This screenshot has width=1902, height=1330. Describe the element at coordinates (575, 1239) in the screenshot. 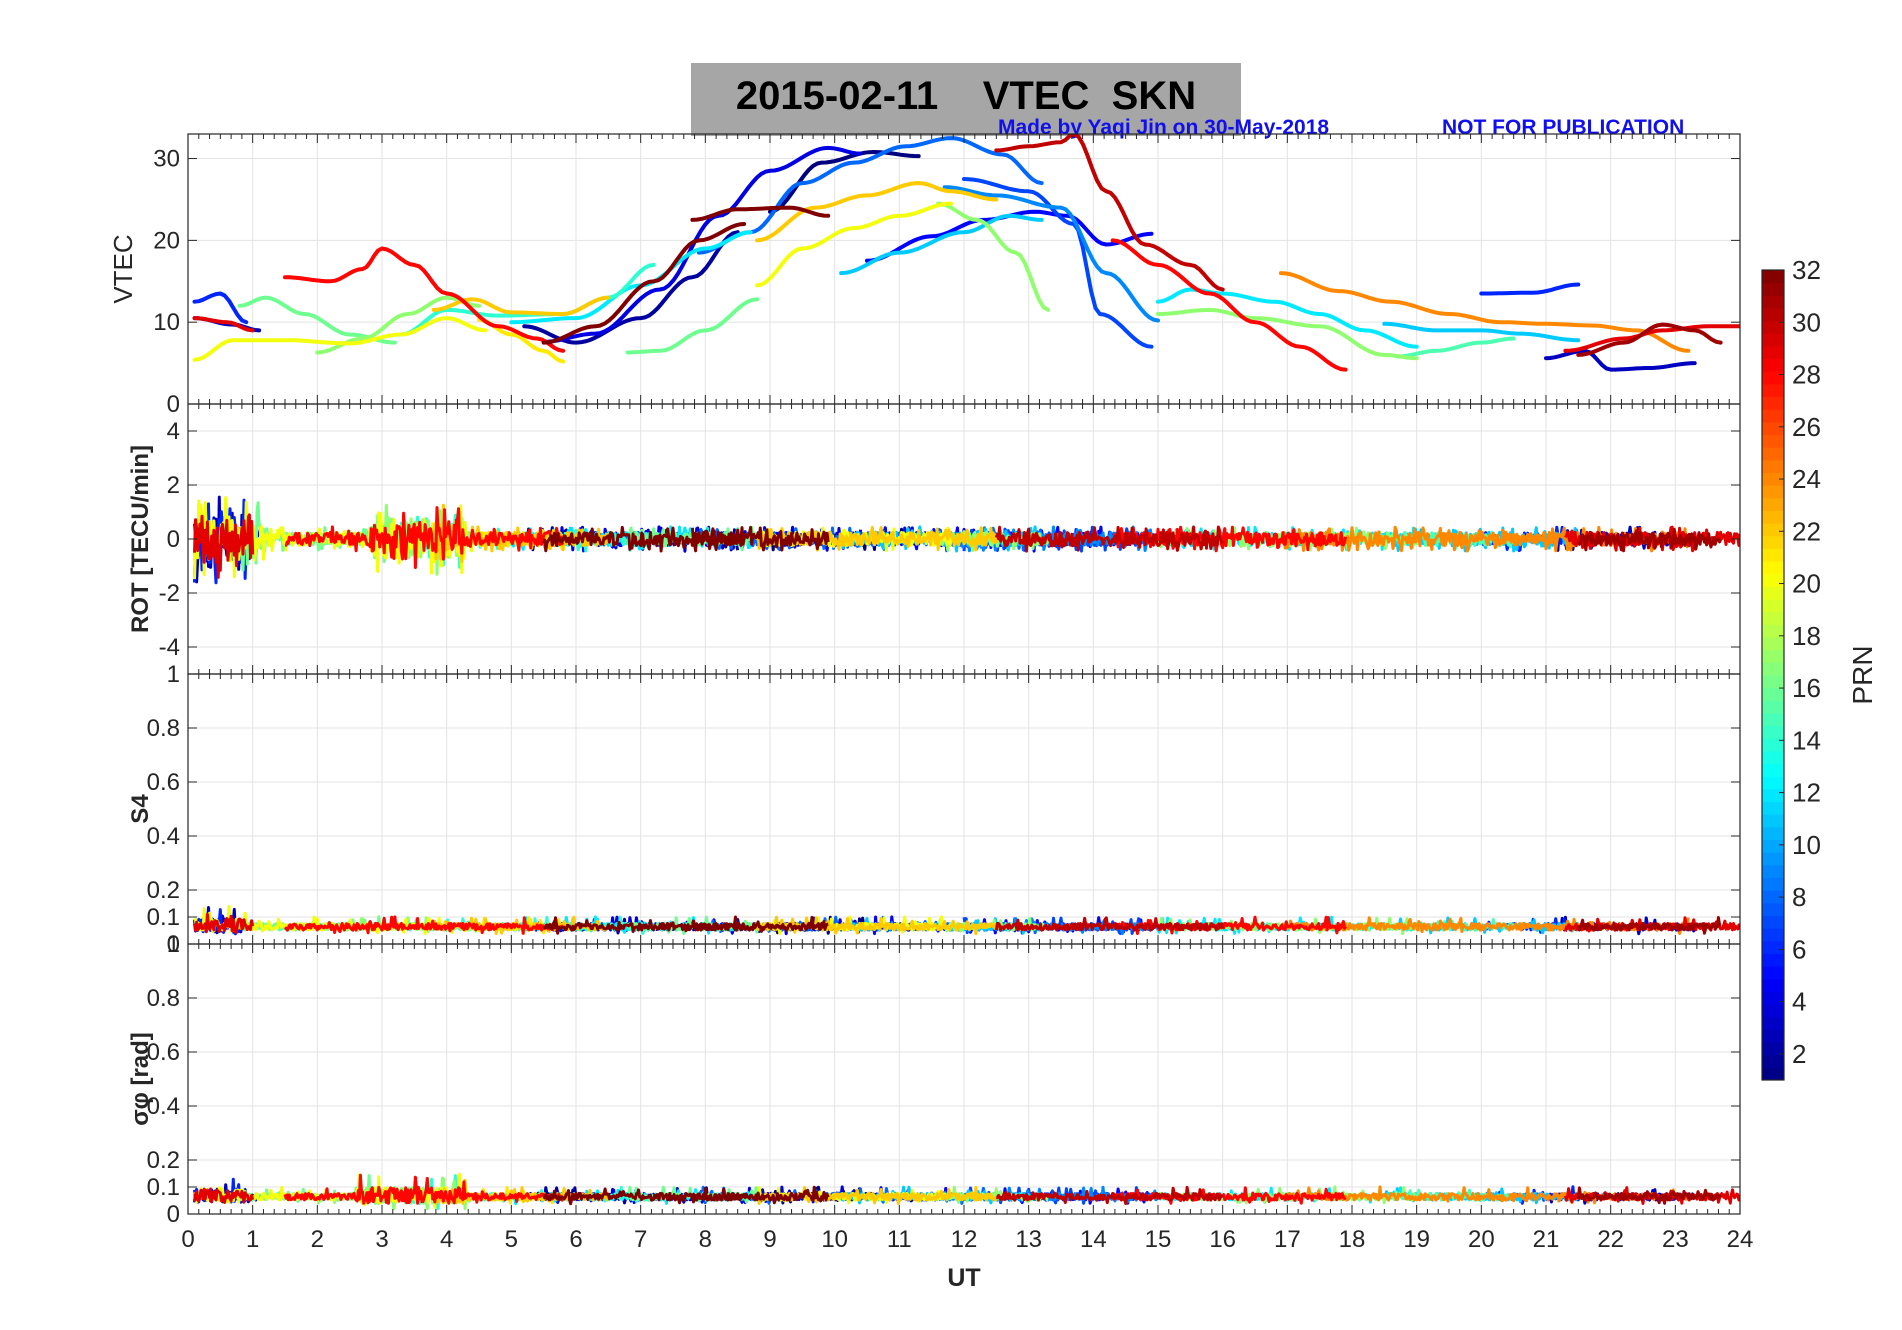

I see `x-tick-label: 6` at that location.